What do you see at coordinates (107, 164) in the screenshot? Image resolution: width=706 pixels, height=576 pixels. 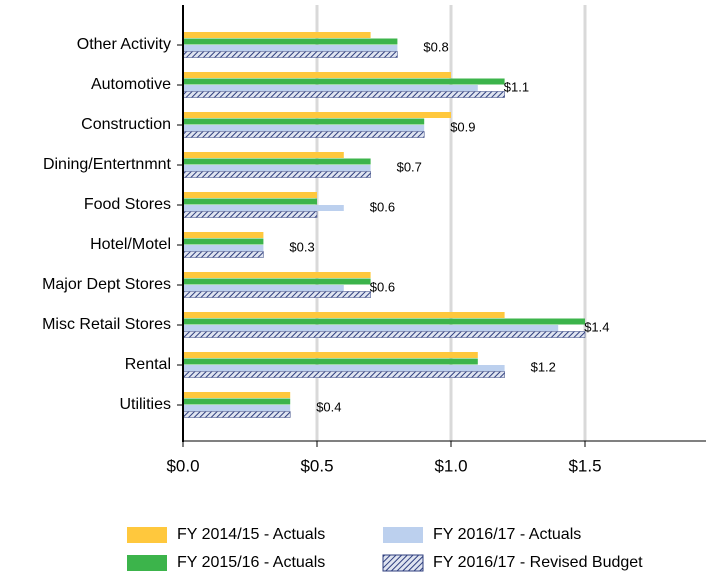 I see `y-tick-label: Dining/Entertnmnt` at bounding box center [107, 164].